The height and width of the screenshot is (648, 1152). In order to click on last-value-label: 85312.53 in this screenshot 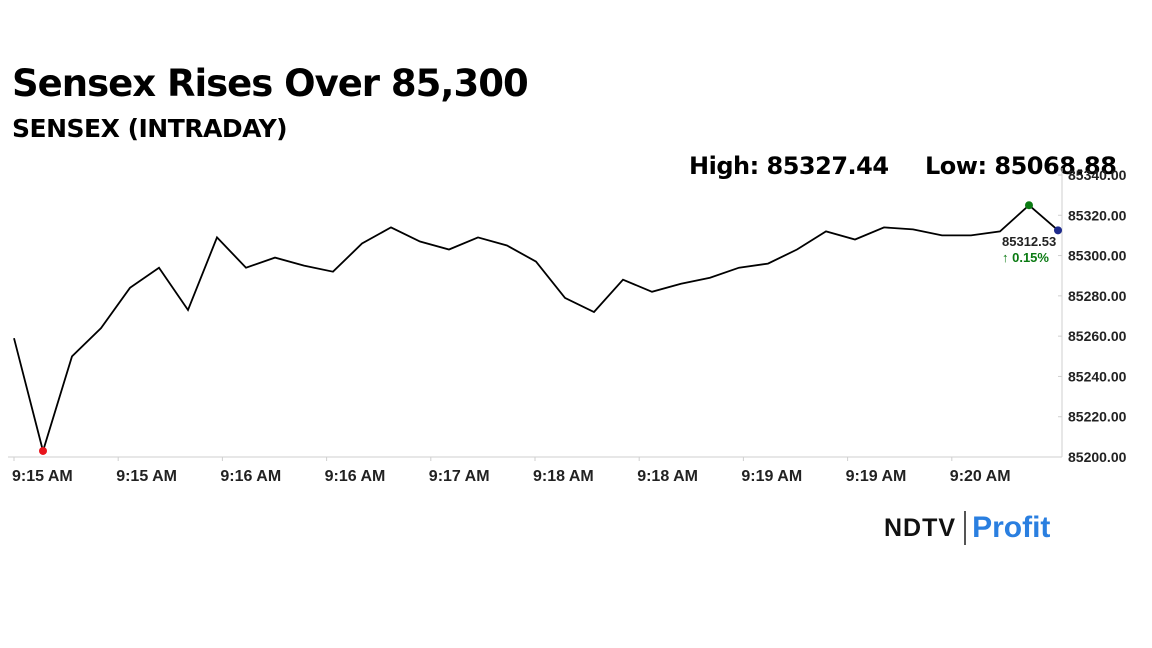, I will do `click(1029, 241)`.